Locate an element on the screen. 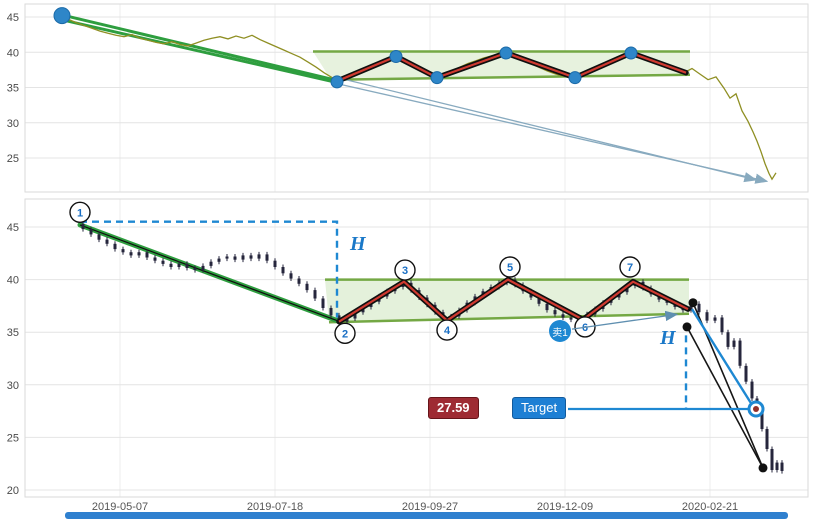  swing-point-label-2: 2 is located at coordinates (345, 334).